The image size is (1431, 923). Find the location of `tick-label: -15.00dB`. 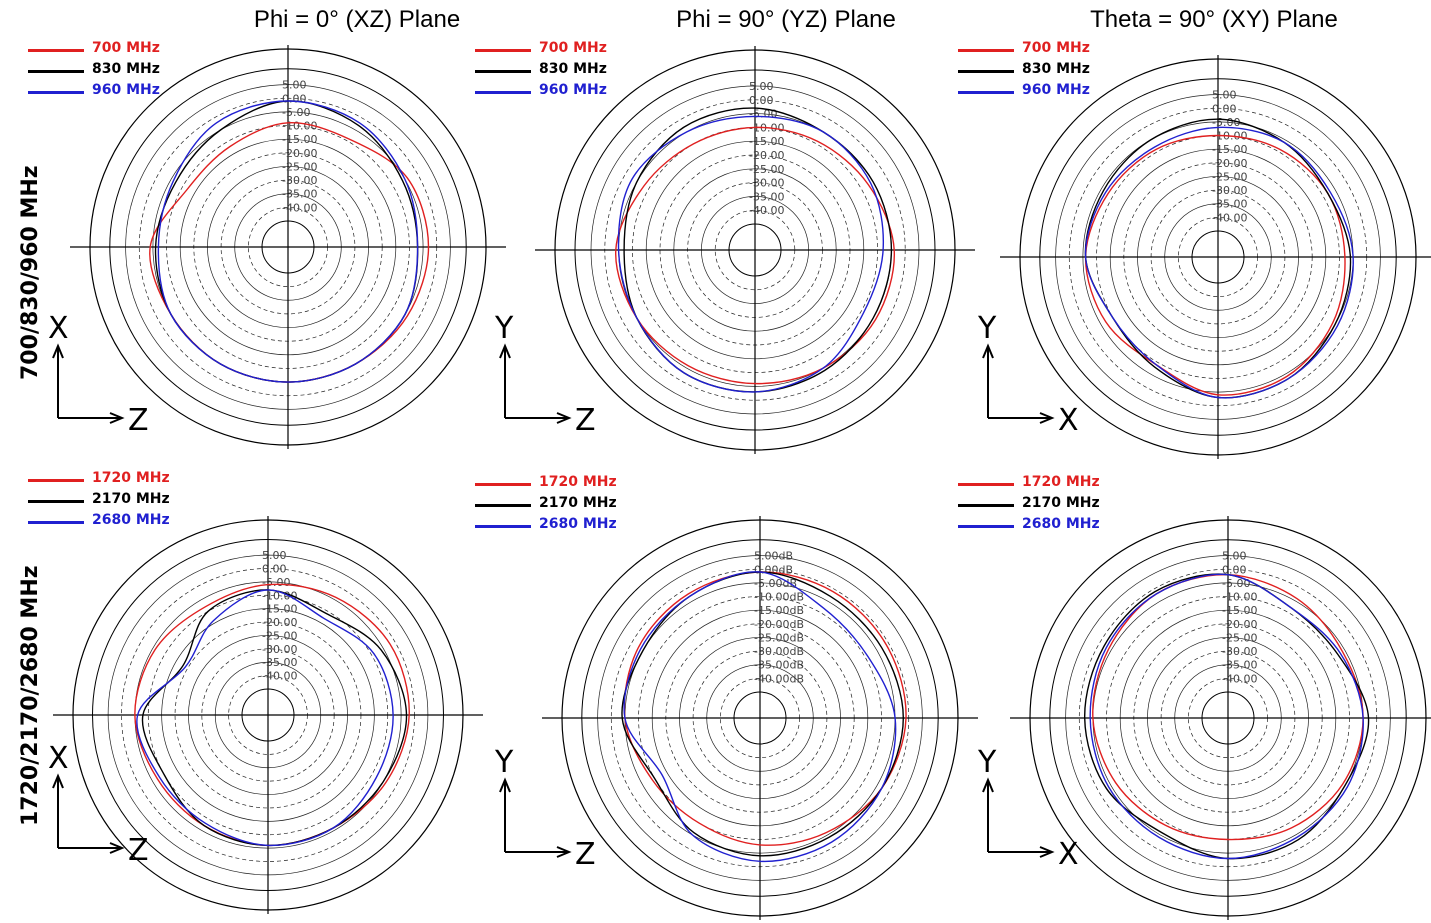

tick-label: -15.00dB is located at coordinates (779, 610).